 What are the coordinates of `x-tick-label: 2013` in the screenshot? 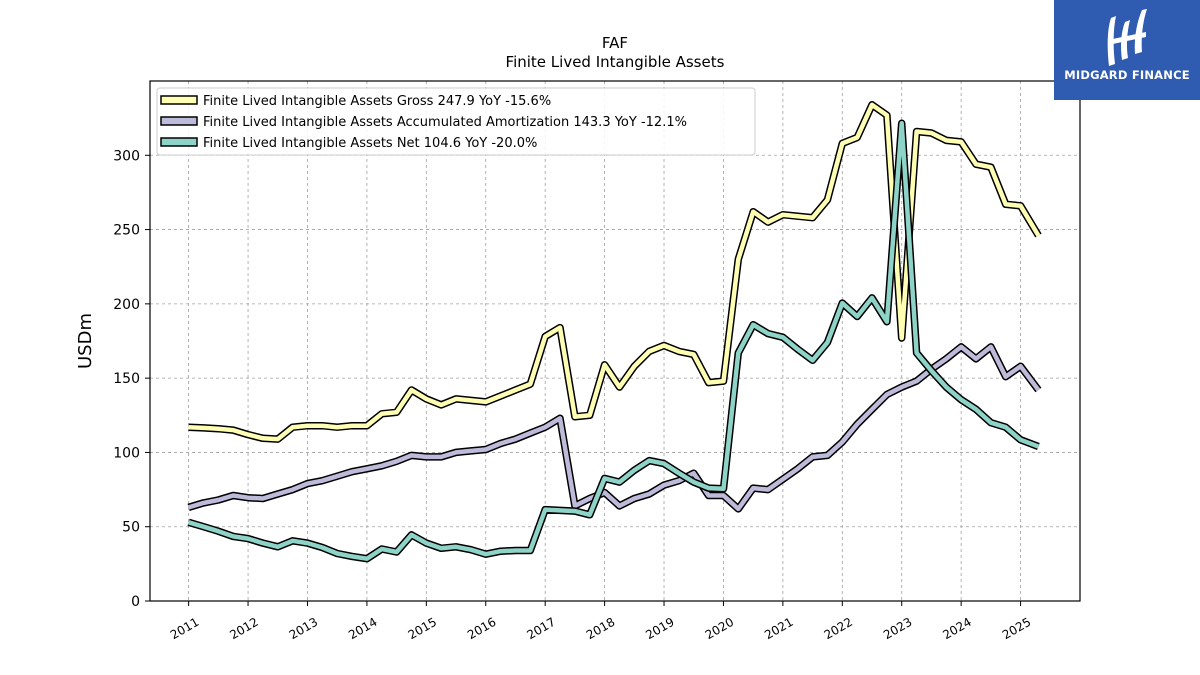 It's located at (303, 628).